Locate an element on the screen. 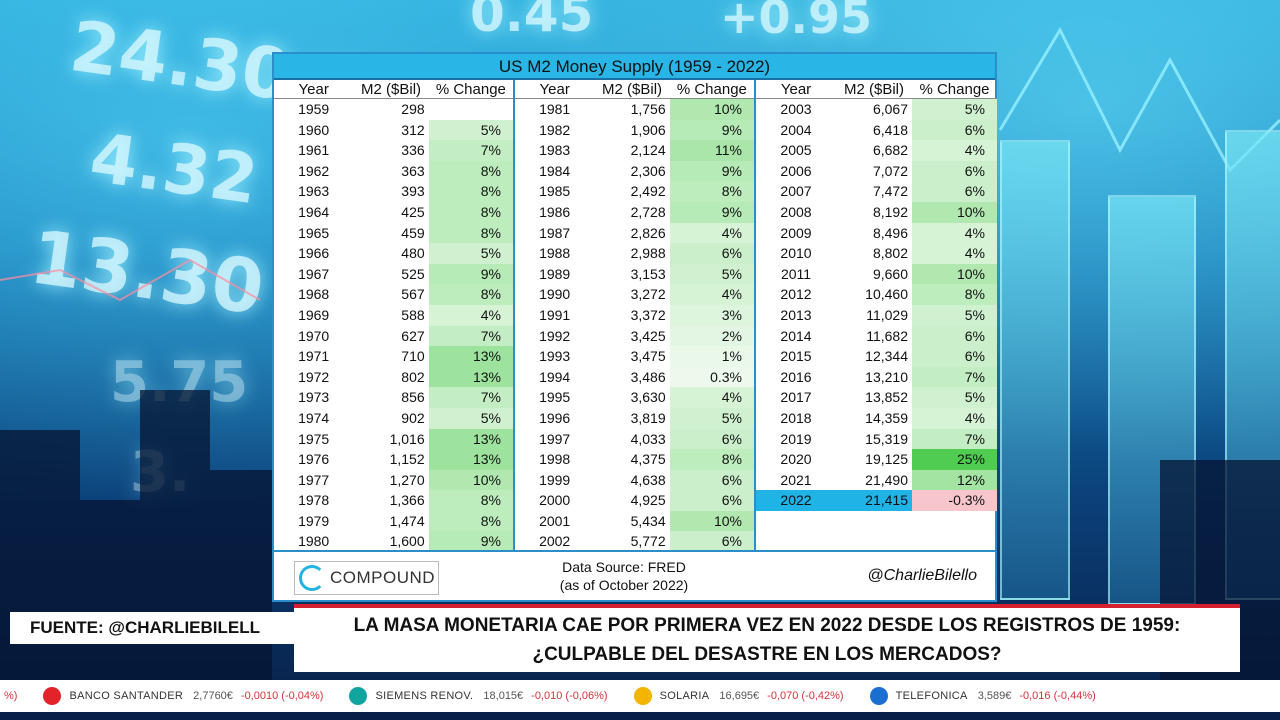 This screenshot has width=1280, height=720. cell-year: 2005 is located at coordinates (796, 150).